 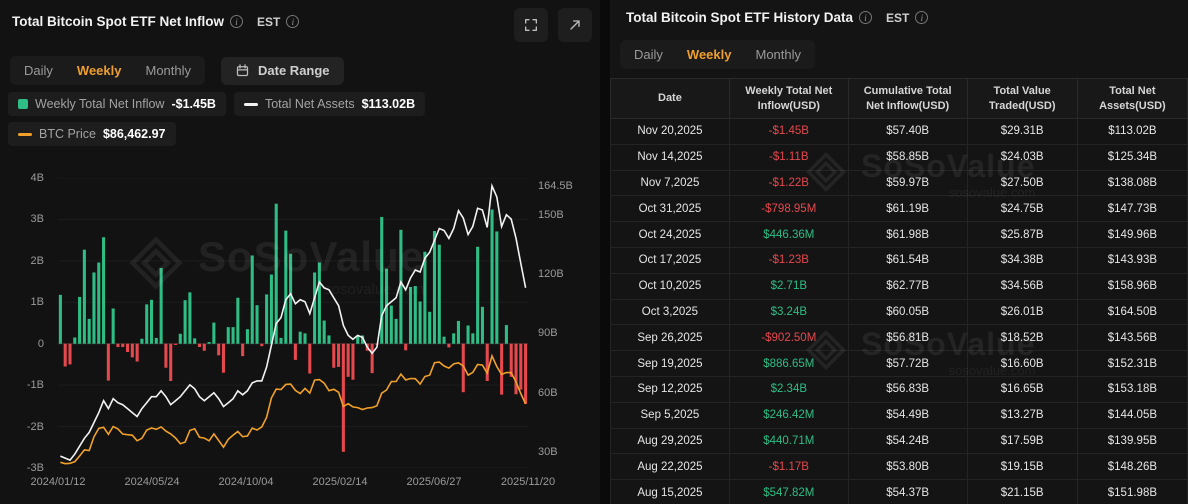 What do you see at coordinates (548, 392) in the screenshot?
I see `axis-tick-label: 60B` at bounding box center [548, 392].